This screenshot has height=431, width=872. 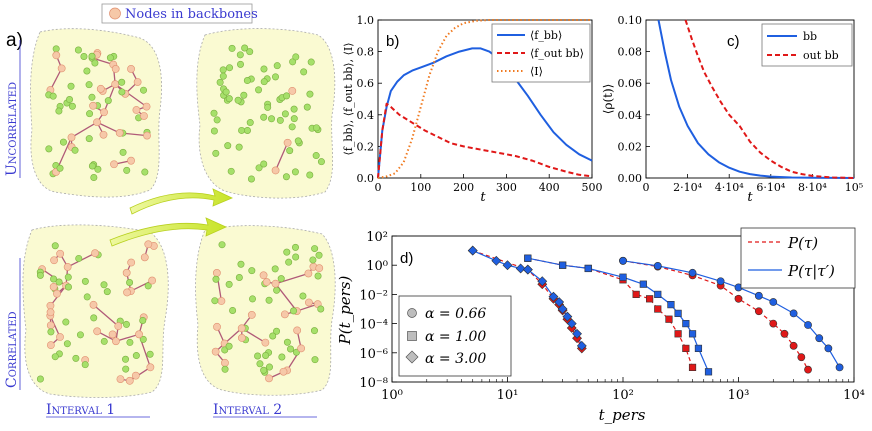 I want to click on chart-d-marker-legend: α = 0.66 α = 1.00 α = 3.00, so click(x=455, y=336).